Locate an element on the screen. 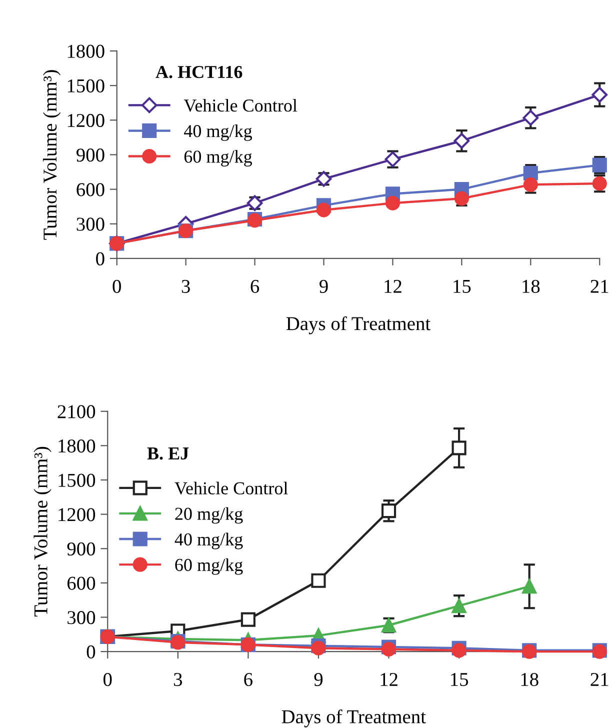 Image resolution: width=615 pixels, height=728 pixels. text: A. HCT116 is located at coordinates (199, 72).